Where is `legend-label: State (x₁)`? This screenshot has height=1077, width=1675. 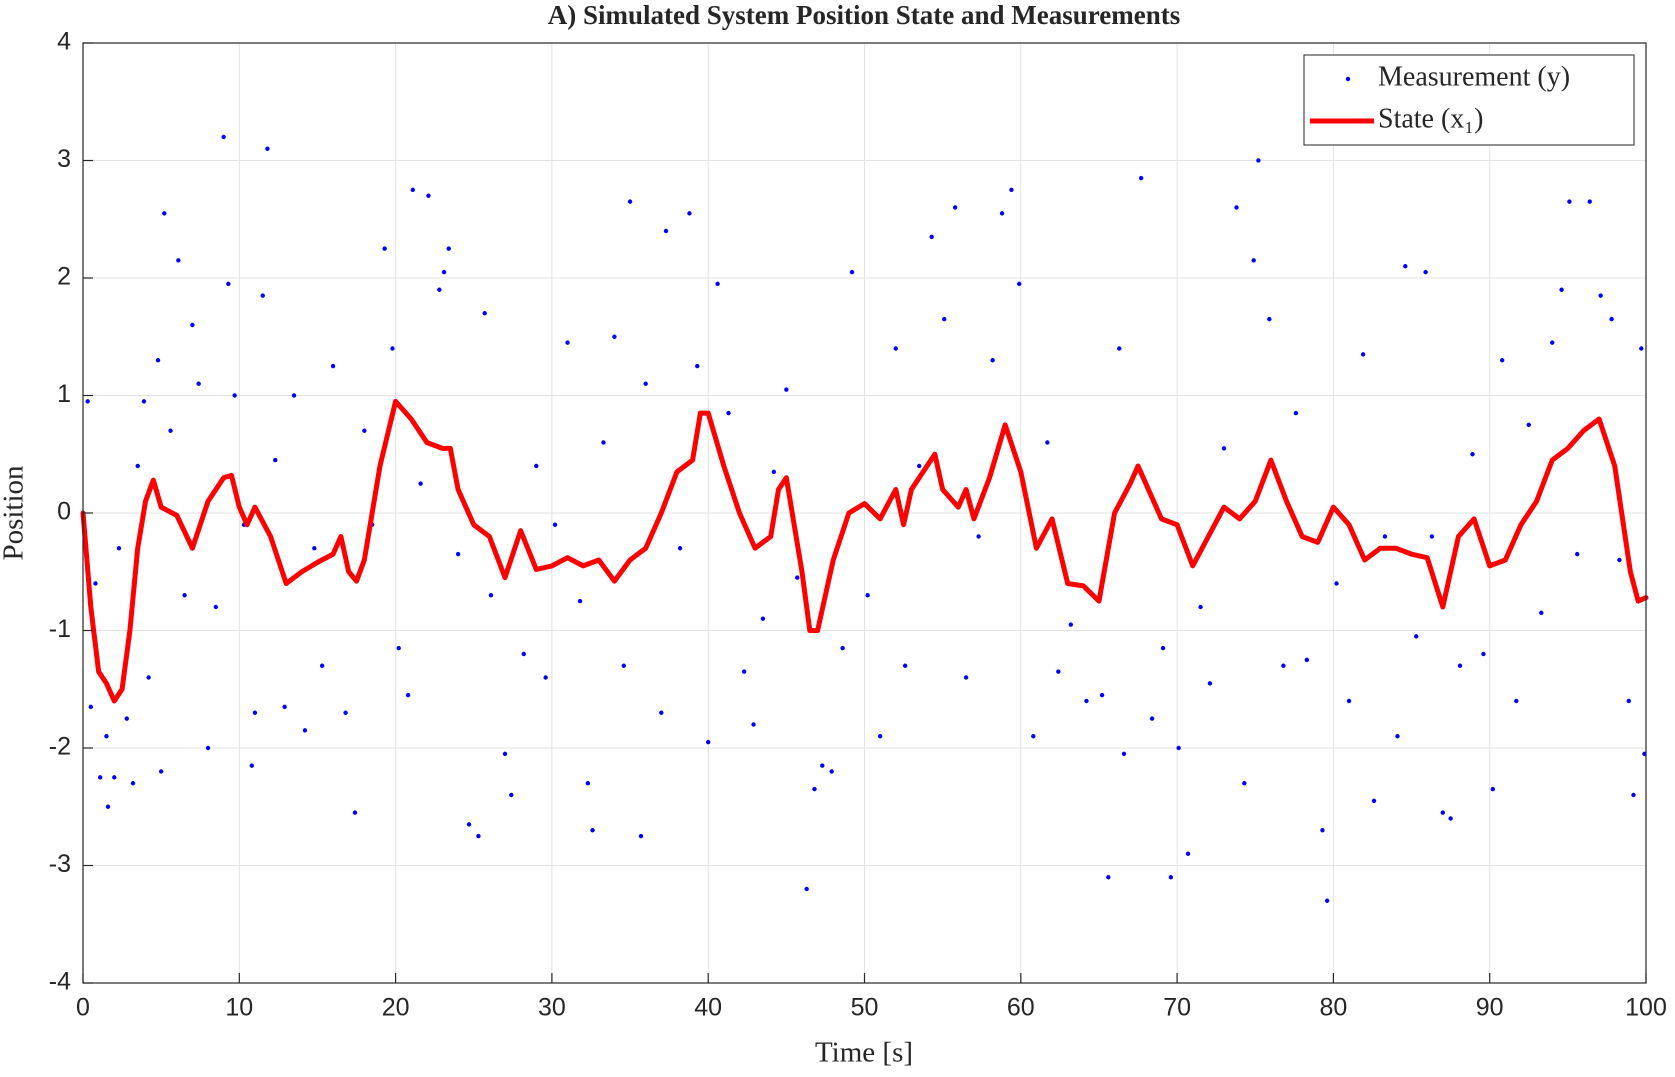
legend-label: State (x₁) is located at coordinates (1430, 118).